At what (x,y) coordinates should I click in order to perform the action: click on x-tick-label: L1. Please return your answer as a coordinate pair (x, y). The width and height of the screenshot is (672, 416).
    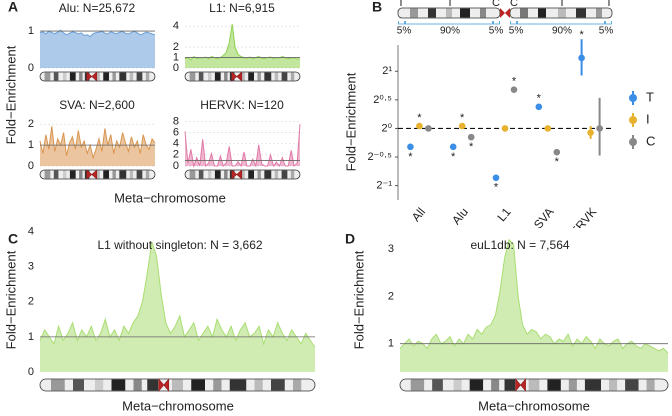
    Looking at the image, I should click on (504, 214).